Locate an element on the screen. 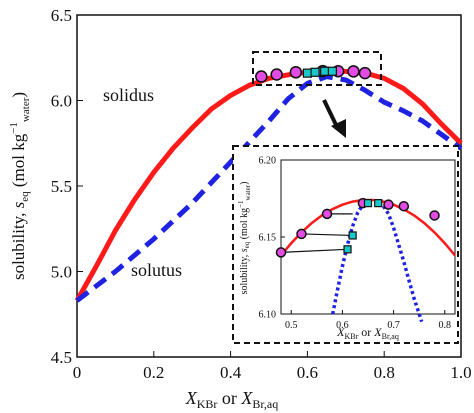 The width and height of the screenshot is (474, 413). main-y-tick-label: 5.5 is located at coordinates (61, 186).